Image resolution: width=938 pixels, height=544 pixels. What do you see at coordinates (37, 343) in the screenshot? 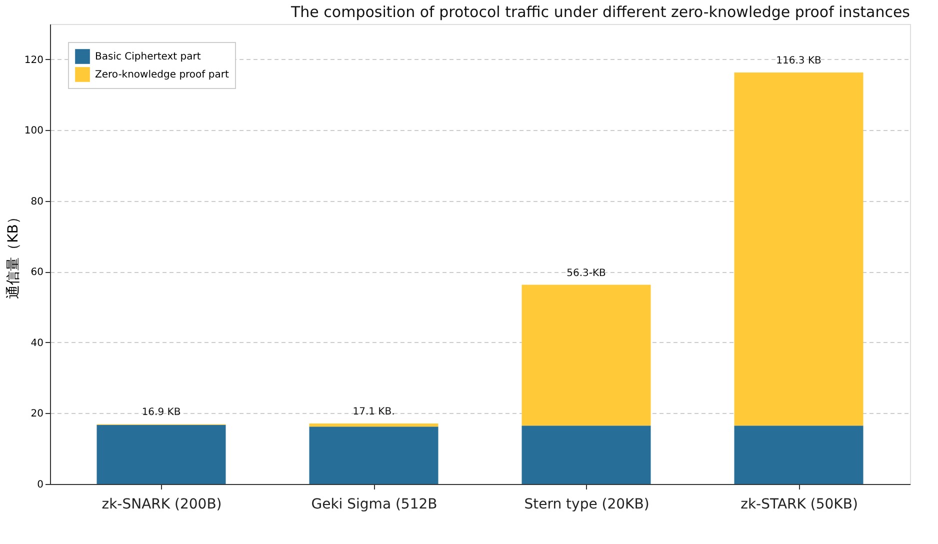
I see `y-tick-label: 40` at bounding box center [37, 343].